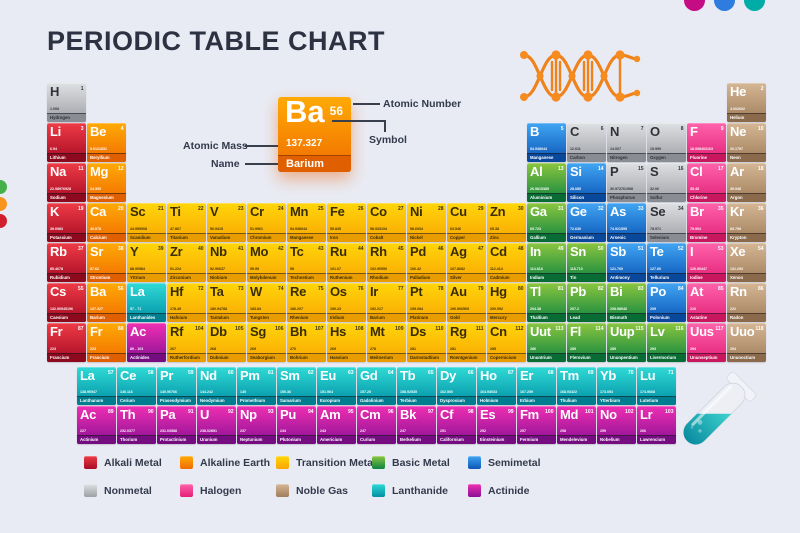 Image resolution: width=800 pixels, height=533 pixels. What do you see at coordinates (719, 408) in the screenshot?
I see `test-tube-icon` at bounding box center [719, 408].